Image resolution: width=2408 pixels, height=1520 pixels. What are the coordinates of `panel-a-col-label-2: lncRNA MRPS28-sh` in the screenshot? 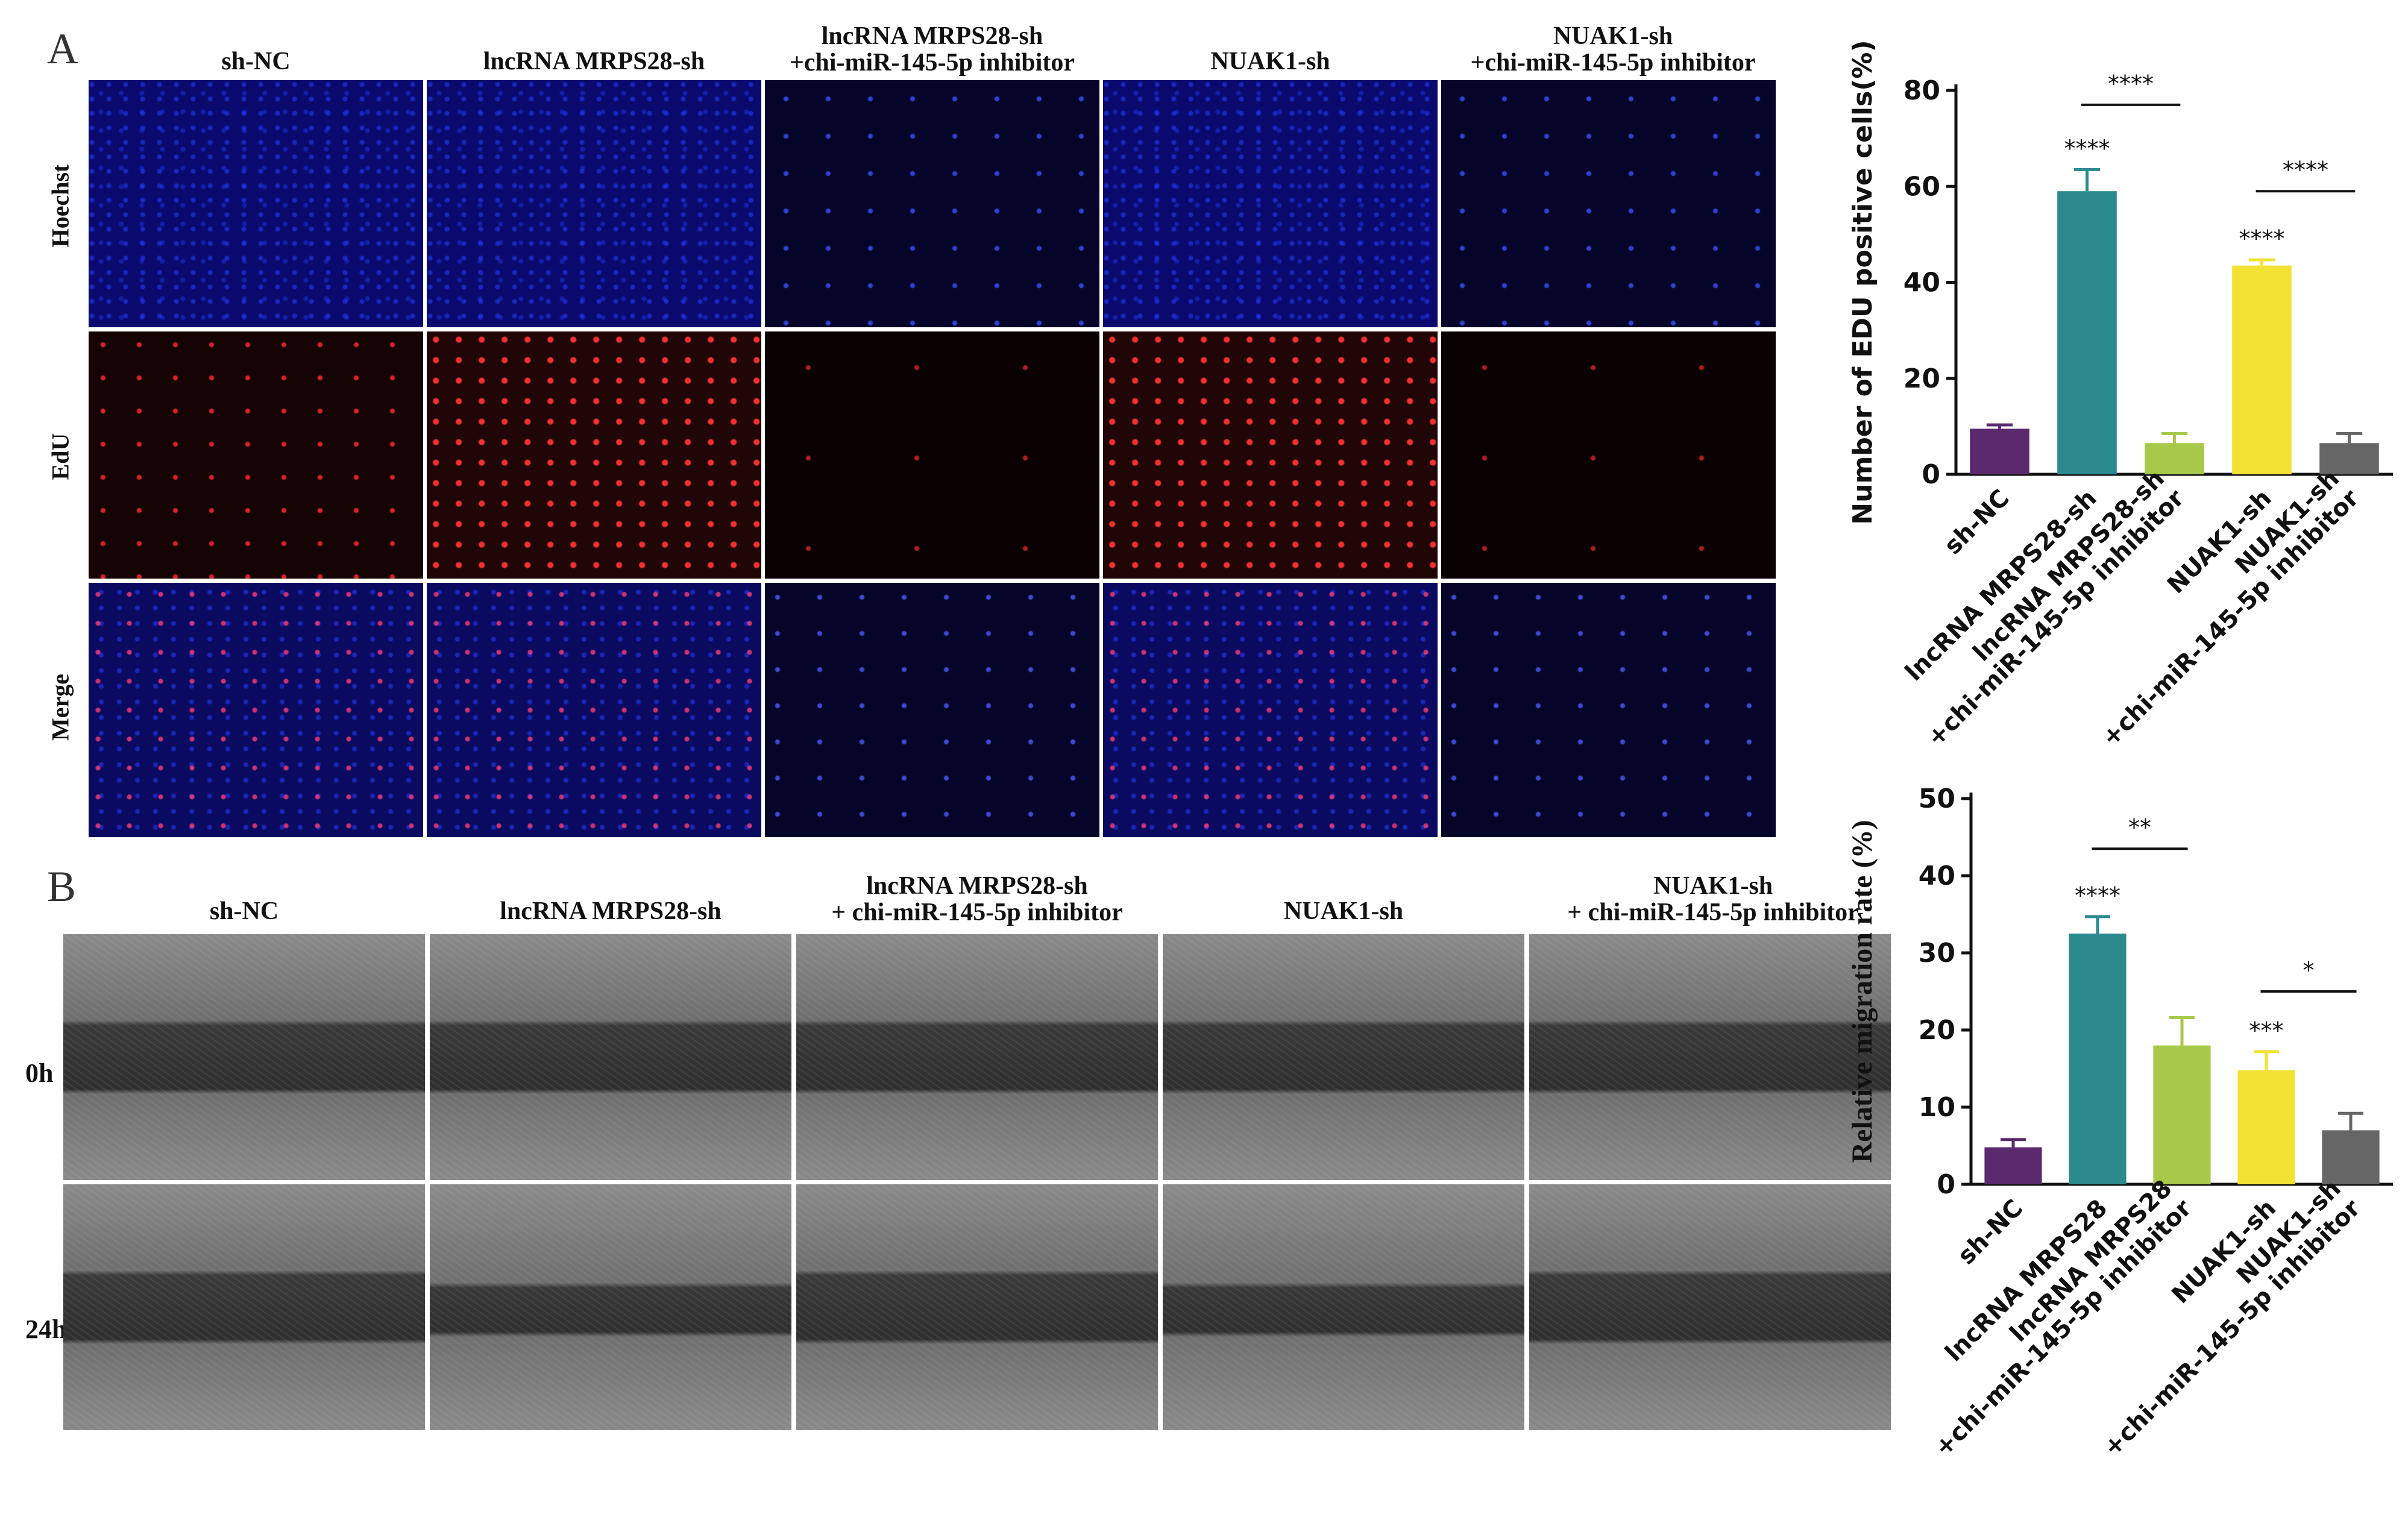 It's located at (594, 61).